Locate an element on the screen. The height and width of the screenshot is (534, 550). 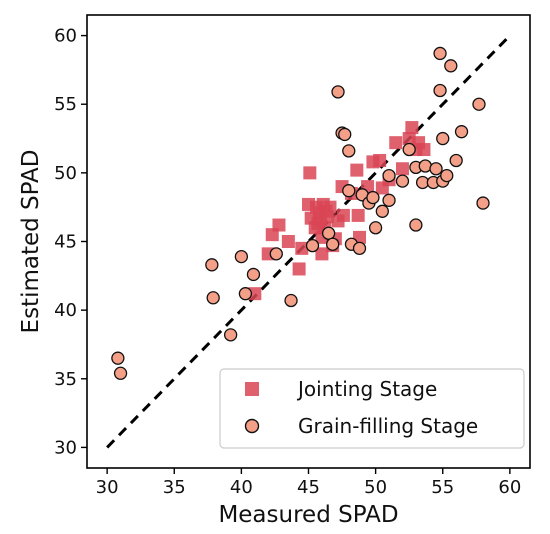
legend-box is located at coordinates (372, 408).